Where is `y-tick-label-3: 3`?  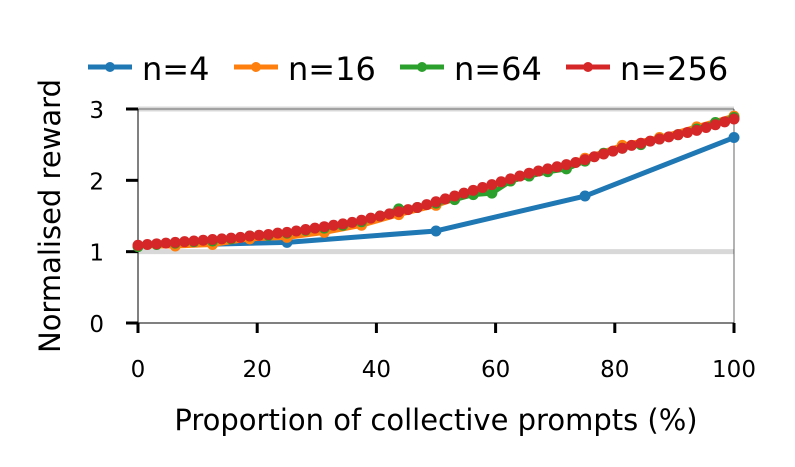 y-tick-label-3: 3 is located at coordinates (96, 111).